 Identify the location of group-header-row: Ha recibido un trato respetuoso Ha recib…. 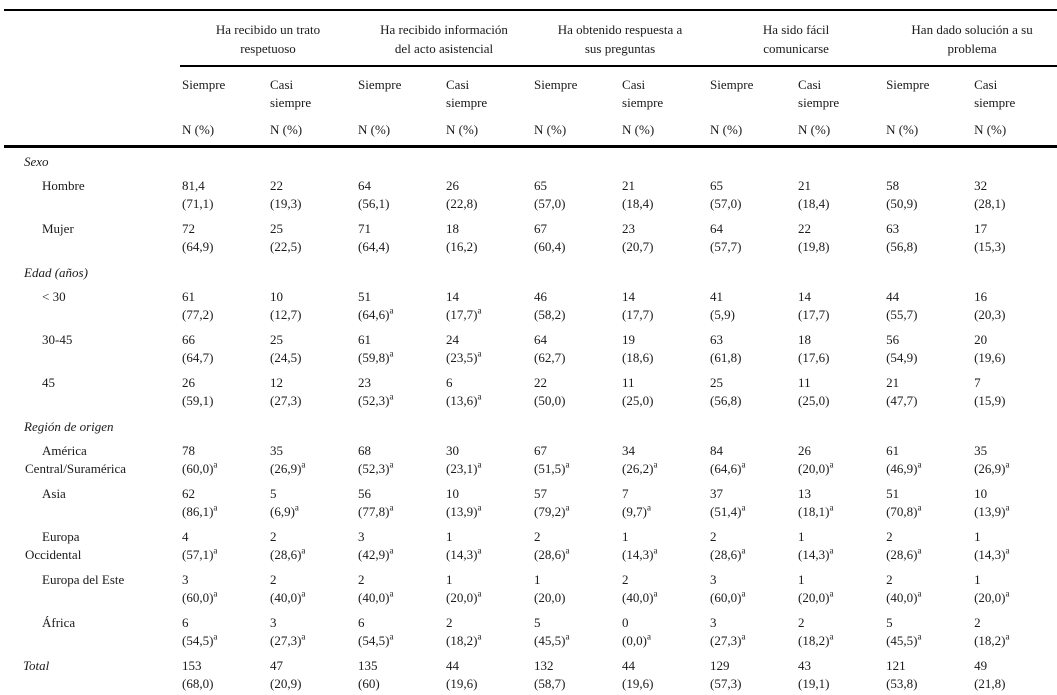
(530, 38).